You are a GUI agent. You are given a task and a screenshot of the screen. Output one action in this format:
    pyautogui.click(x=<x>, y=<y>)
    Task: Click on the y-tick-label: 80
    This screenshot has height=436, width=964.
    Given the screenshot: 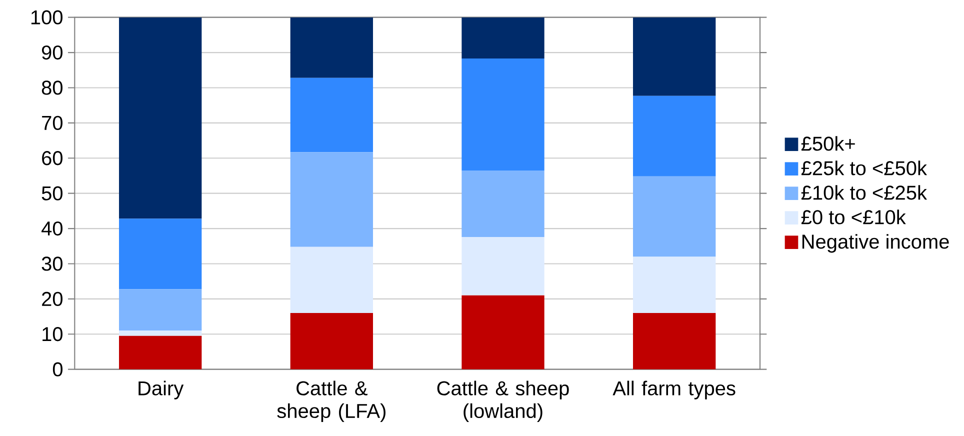 What is the action you would take?
    pyautogui.click(x=52, y=87)
    